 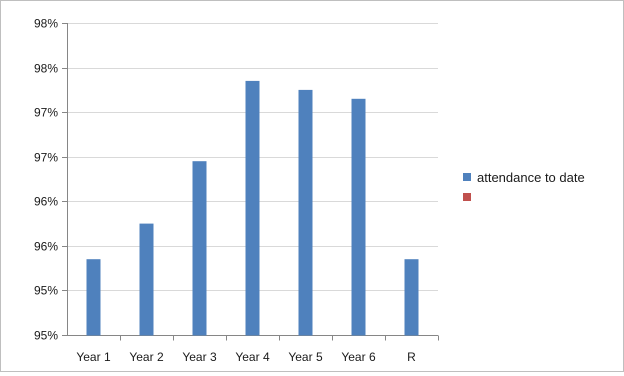 What do you see at coordinates (199, 357) in the screenshot?
I see `x-tick-label: Year 3` at bounding box center [199, 357].